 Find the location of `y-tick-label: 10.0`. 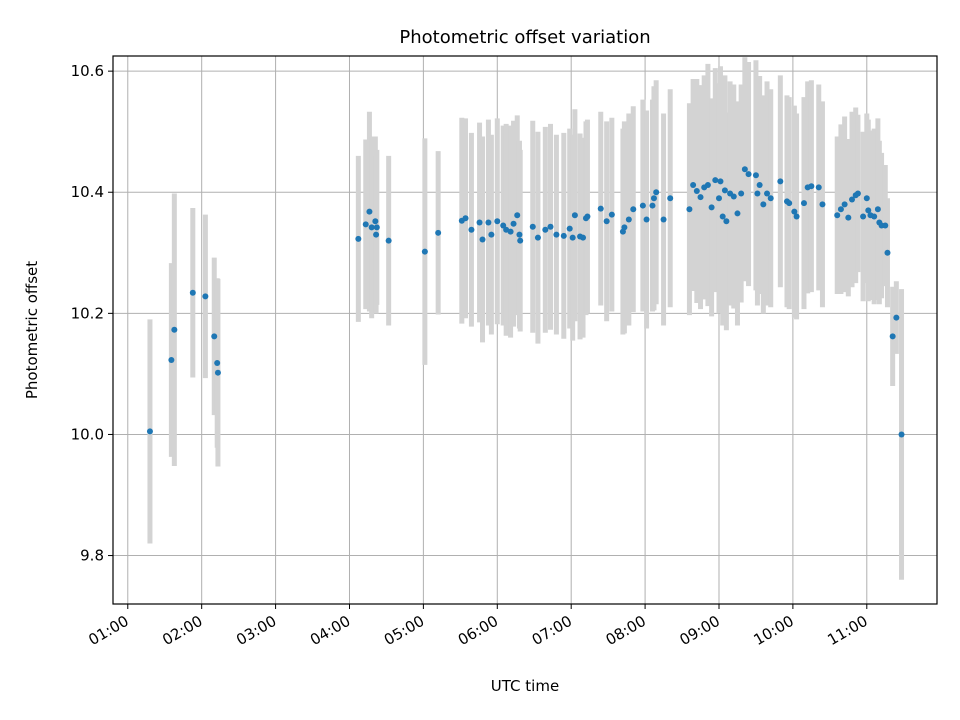

y-tick-label: 10.0 is located at coordinates (87, 434).